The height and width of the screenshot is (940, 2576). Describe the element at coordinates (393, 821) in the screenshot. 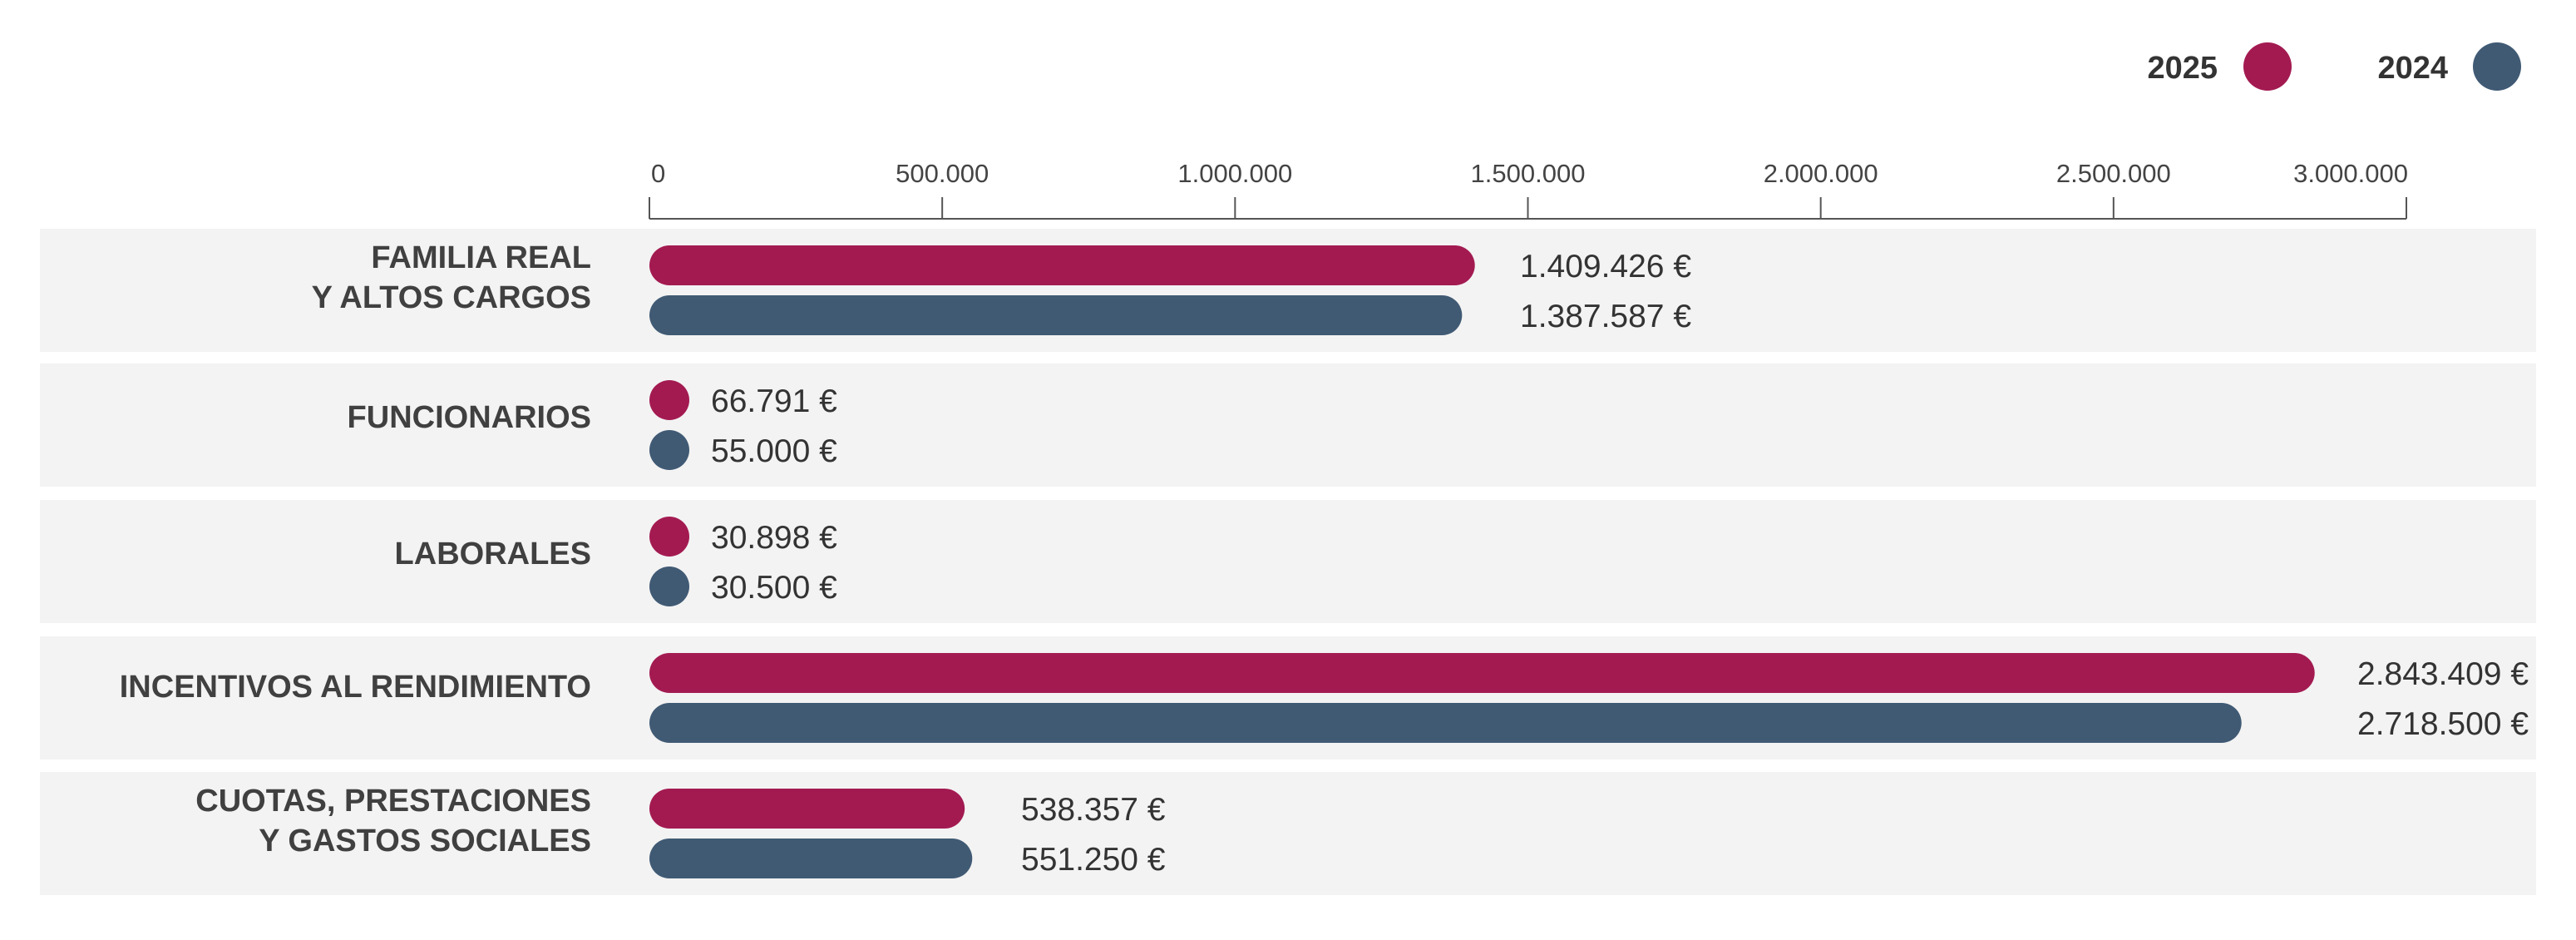

I see `category-label: CUOTAS, PRESTACIONES Y GASTOS SOCIALES` at that location.